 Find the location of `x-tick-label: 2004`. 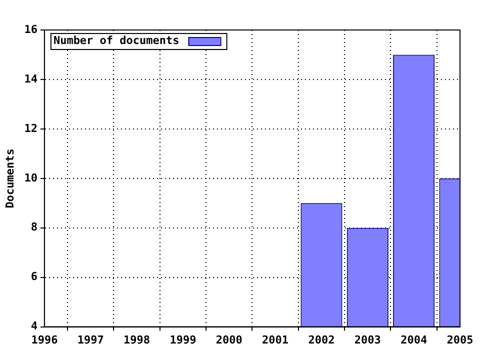

x-tick-label: 2004 is located at coordinates (414, 339).